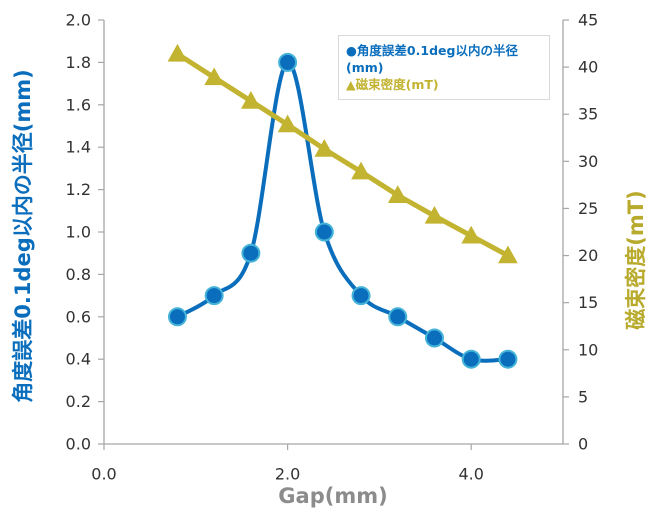 This screenshot has height=513, width=651. Describe the element at coordinates (78, 62) in the screenshot. I see `y-tick-label: 1.8` at that location.